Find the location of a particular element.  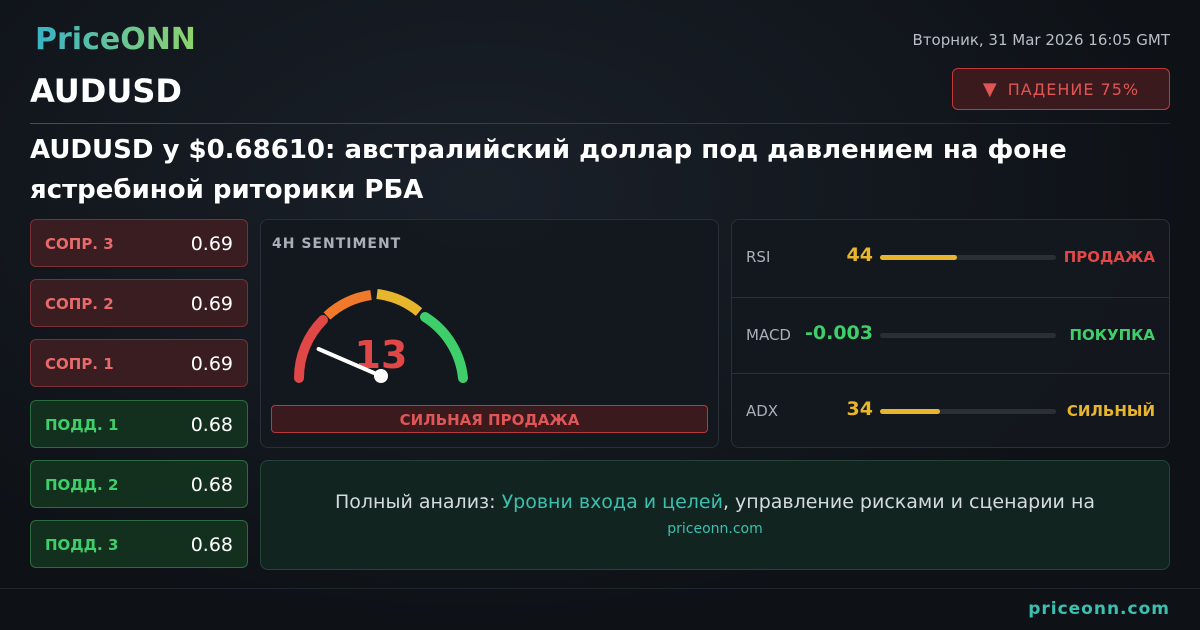

indicator-row: ADX 34 СИЛЬНЫЙ is located at coordinates (950, 411).